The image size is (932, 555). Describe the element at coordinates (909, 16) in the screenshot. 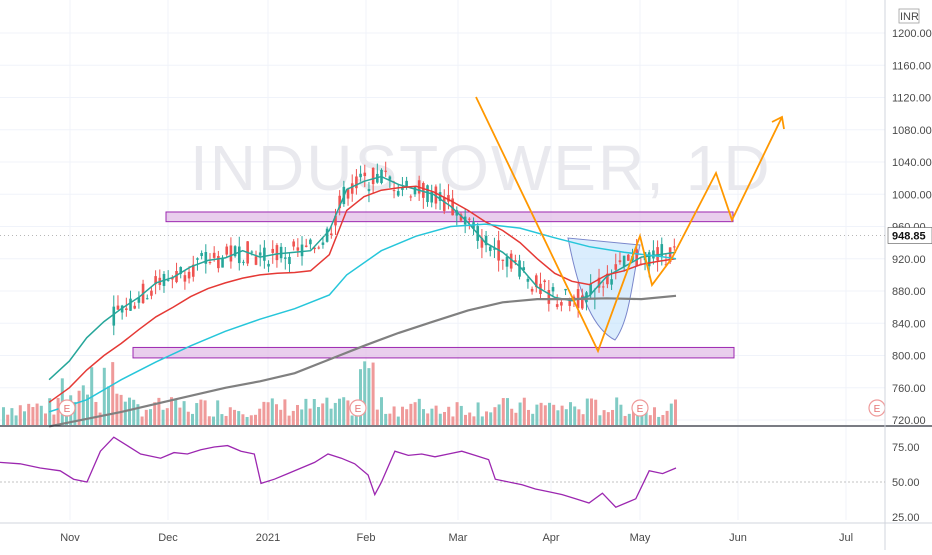

I see `currency-box` at that location.